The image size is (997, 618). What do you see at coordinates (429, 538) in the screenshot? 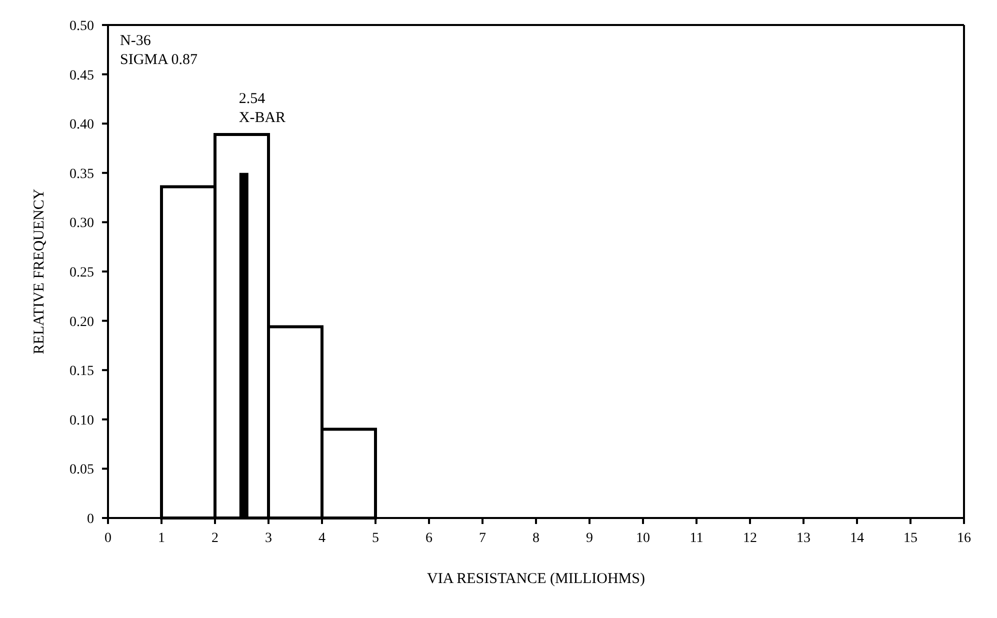
I see `x-tick-label: 6` at bounding box center [429, 538].